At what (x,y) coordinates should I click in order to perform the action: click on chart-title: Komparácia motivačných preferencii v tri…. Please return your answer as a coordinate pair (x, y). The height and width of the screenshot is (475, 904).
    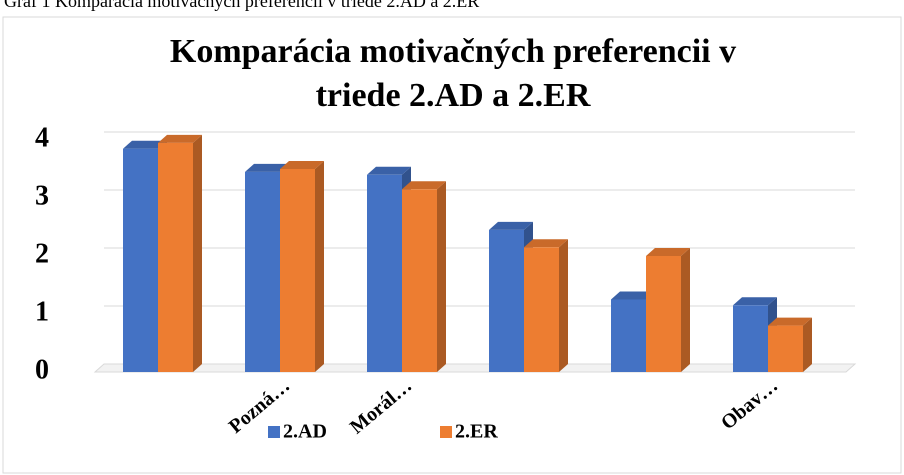
    Looking at the image, I should click on (453, 73).